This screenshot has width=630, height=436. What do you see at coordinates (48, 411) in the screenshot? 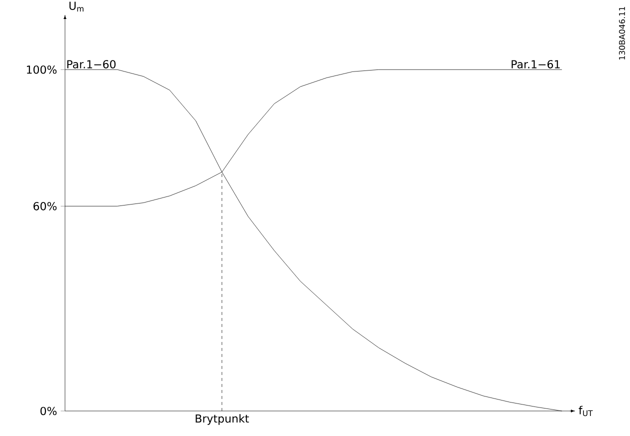
I see `y-tick-label: 0%` at bounding box center [48, 411].